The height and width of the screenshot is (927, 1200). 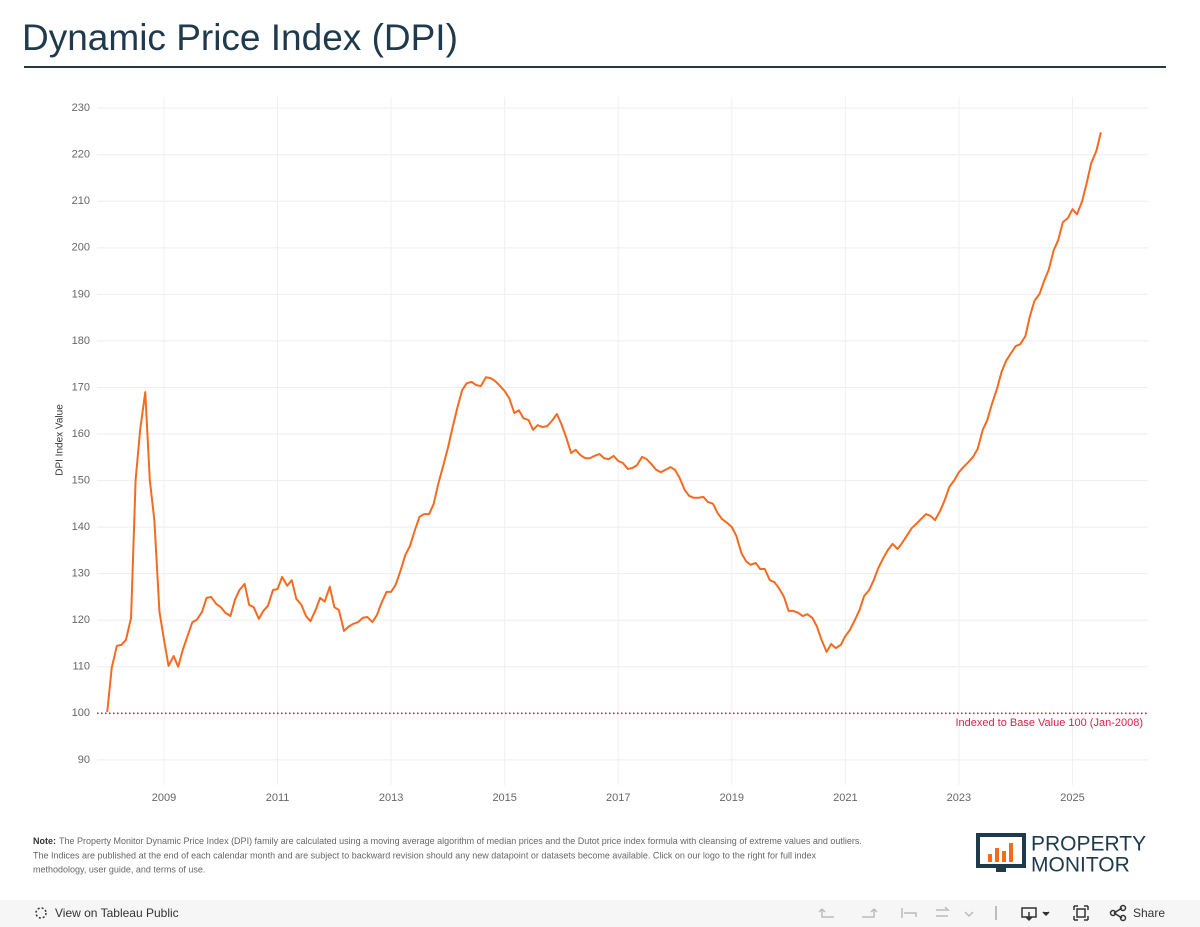 I want to click on x-tick-label: 2019, so click(x=732, y=798).